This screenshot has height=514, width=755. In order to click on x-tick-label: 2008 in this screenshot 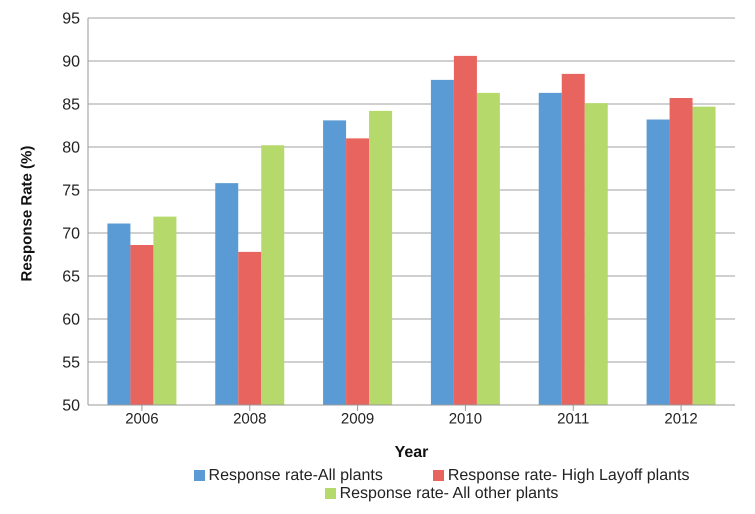, I will do `click(249, 419)`.